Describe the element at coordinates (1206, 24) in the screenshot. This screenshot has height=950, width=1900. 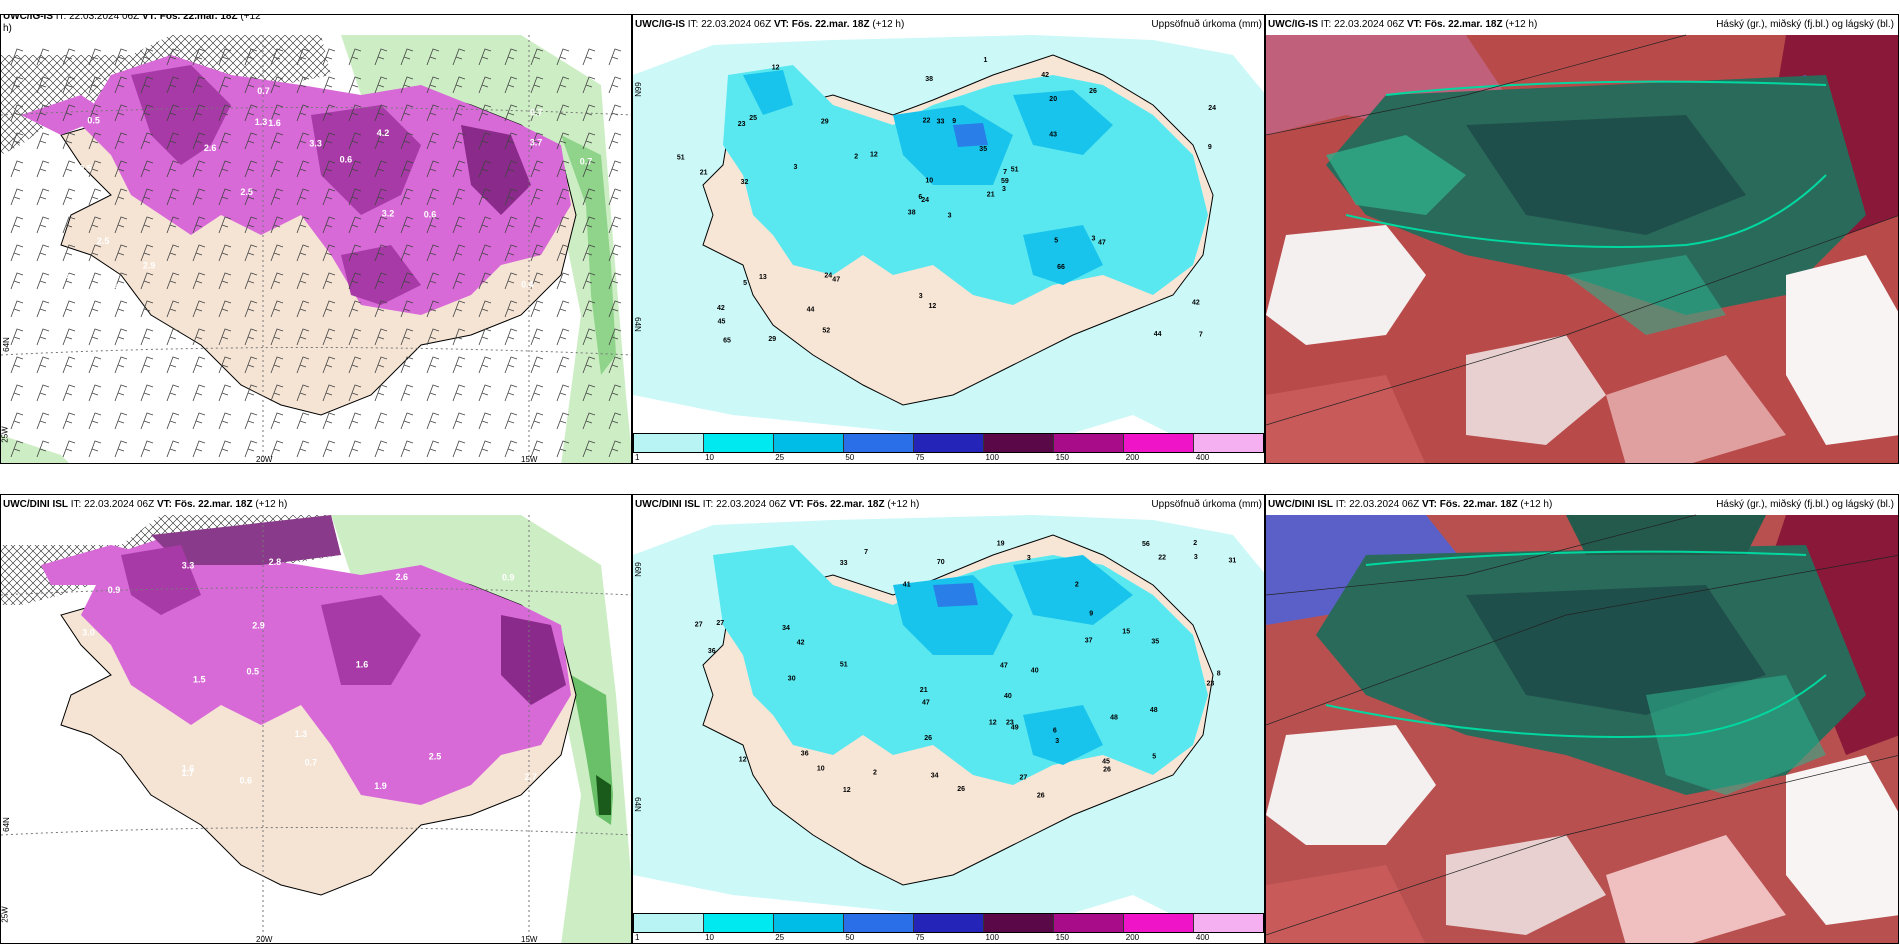
I see `precip-unit-top: Uppsöfnuð úrkoma (mm)` at that location.